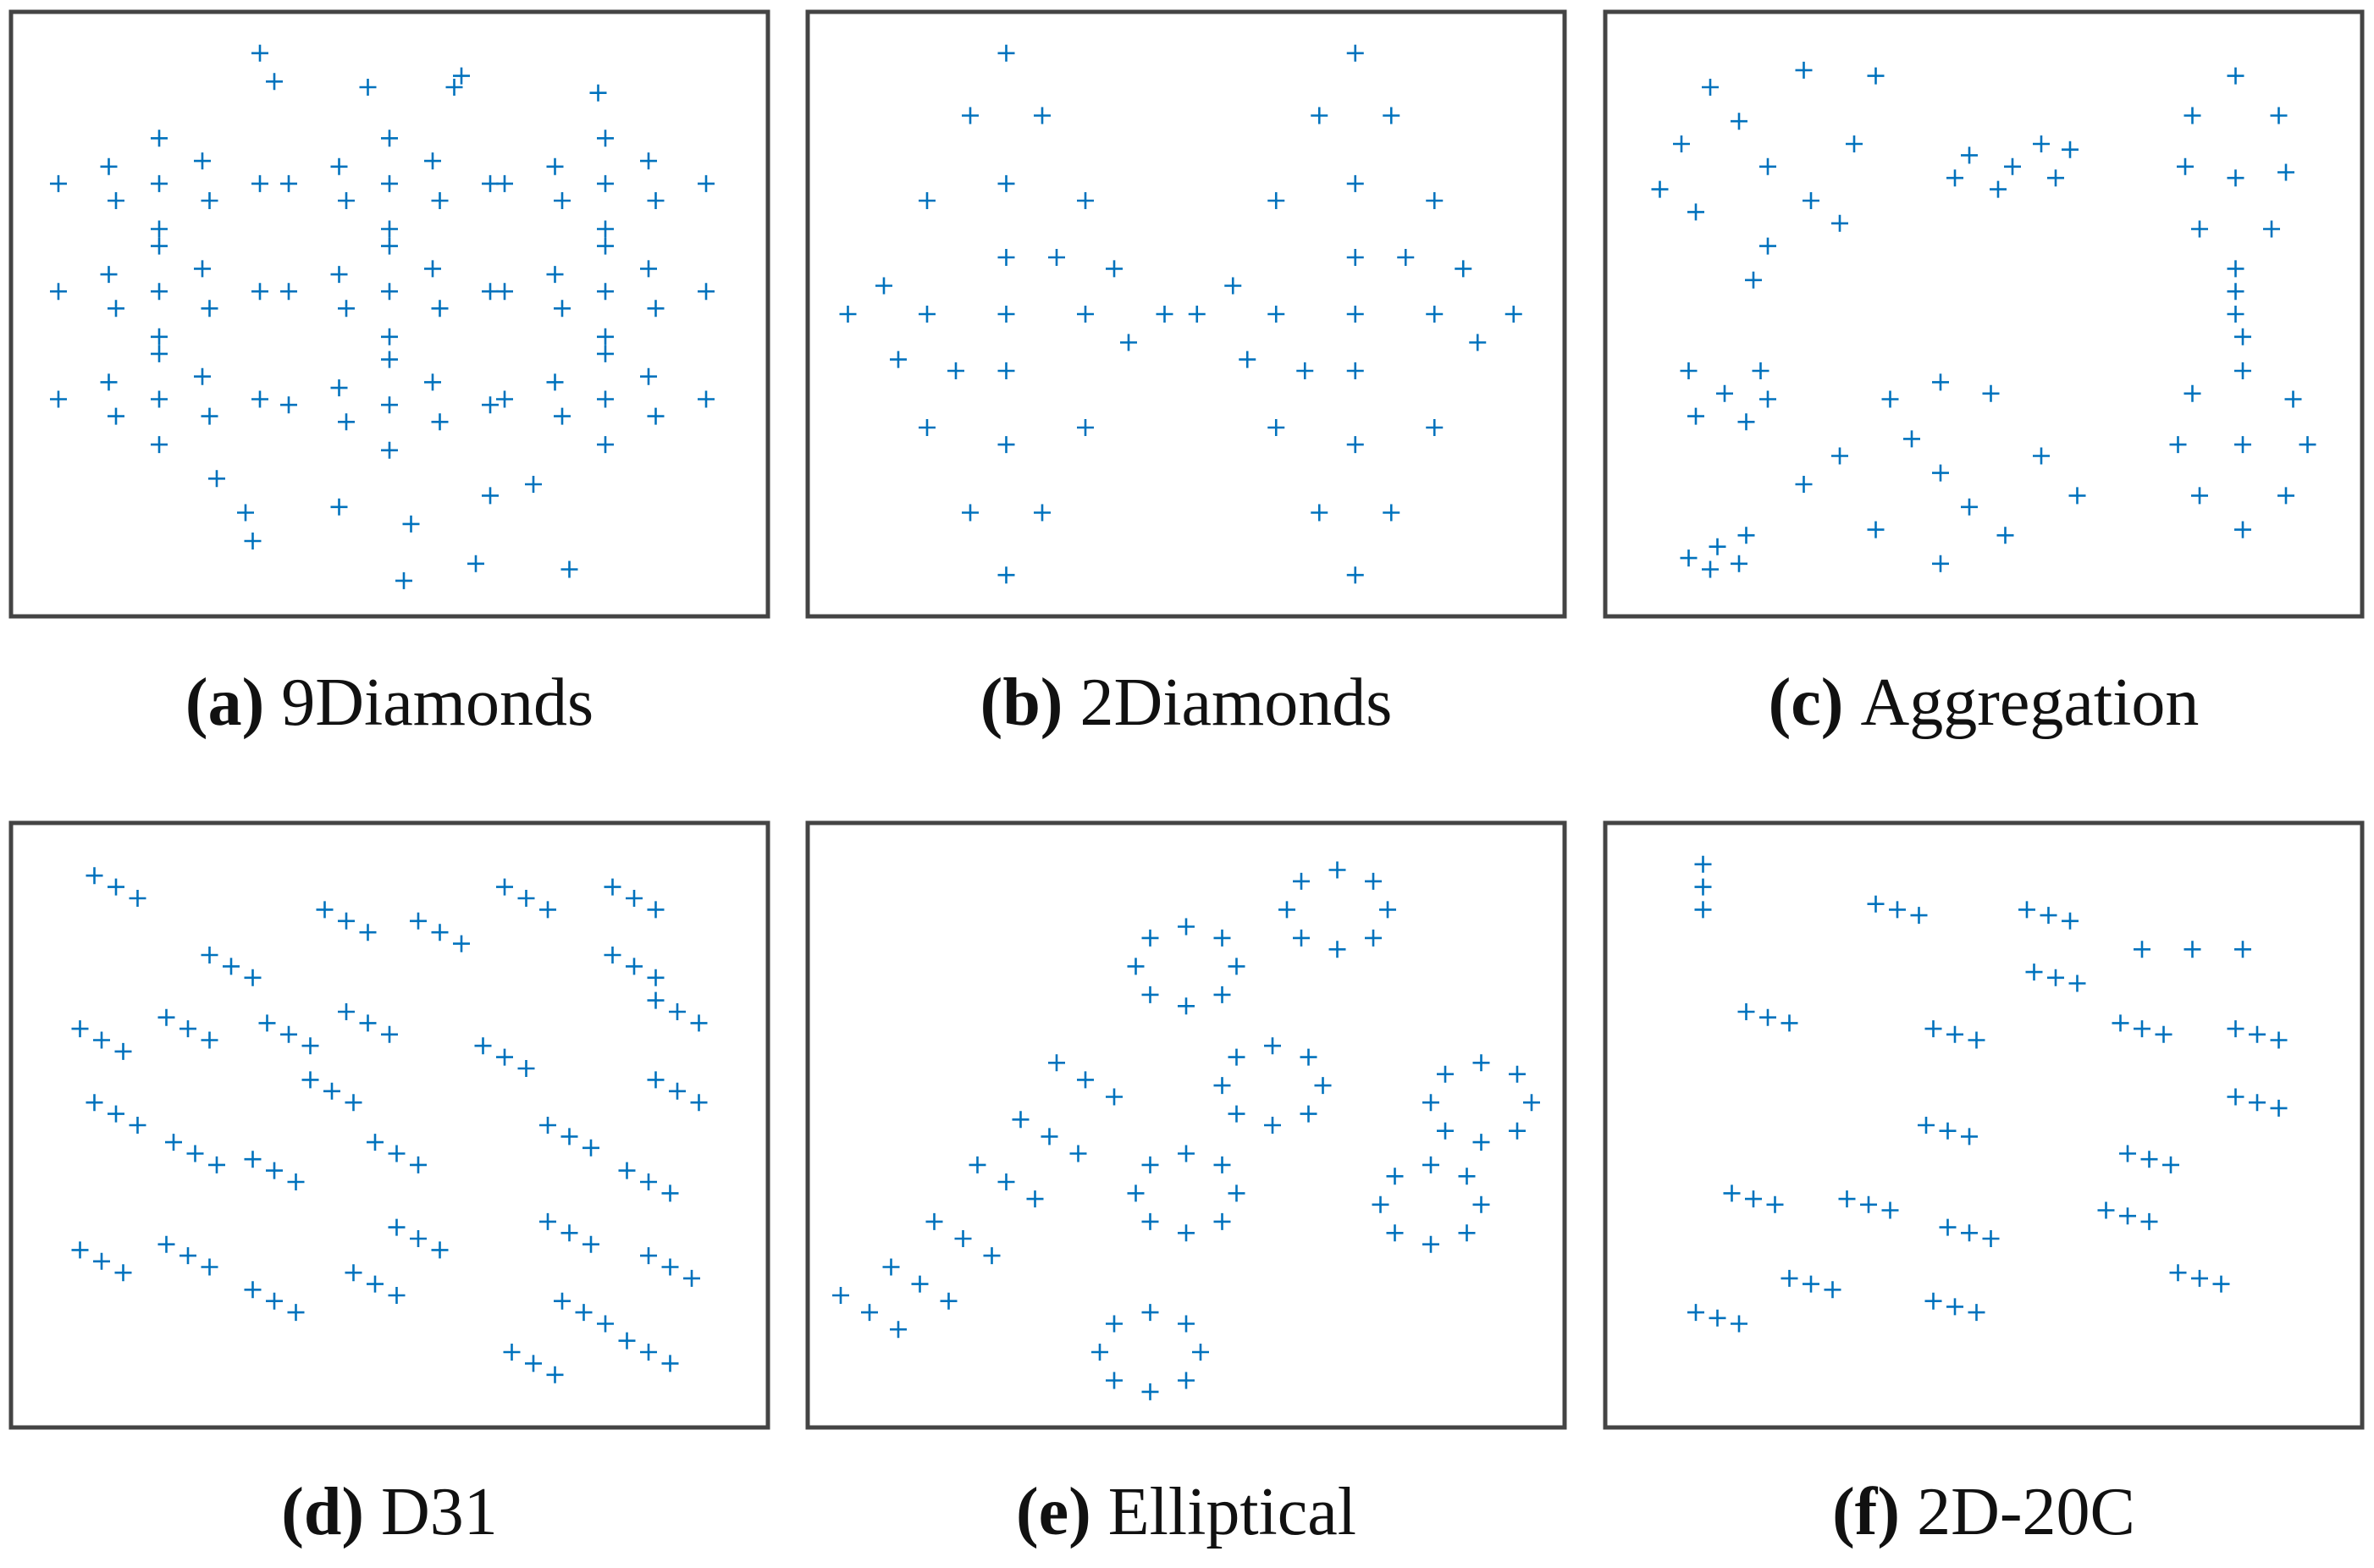 Image resolution: width=2374 pixels, height=1568 pixels. What do you see at coordinates (2029, 702) in the screenshot?
I see `caption-title: Aggregation` at bounding box center [2029, 702].